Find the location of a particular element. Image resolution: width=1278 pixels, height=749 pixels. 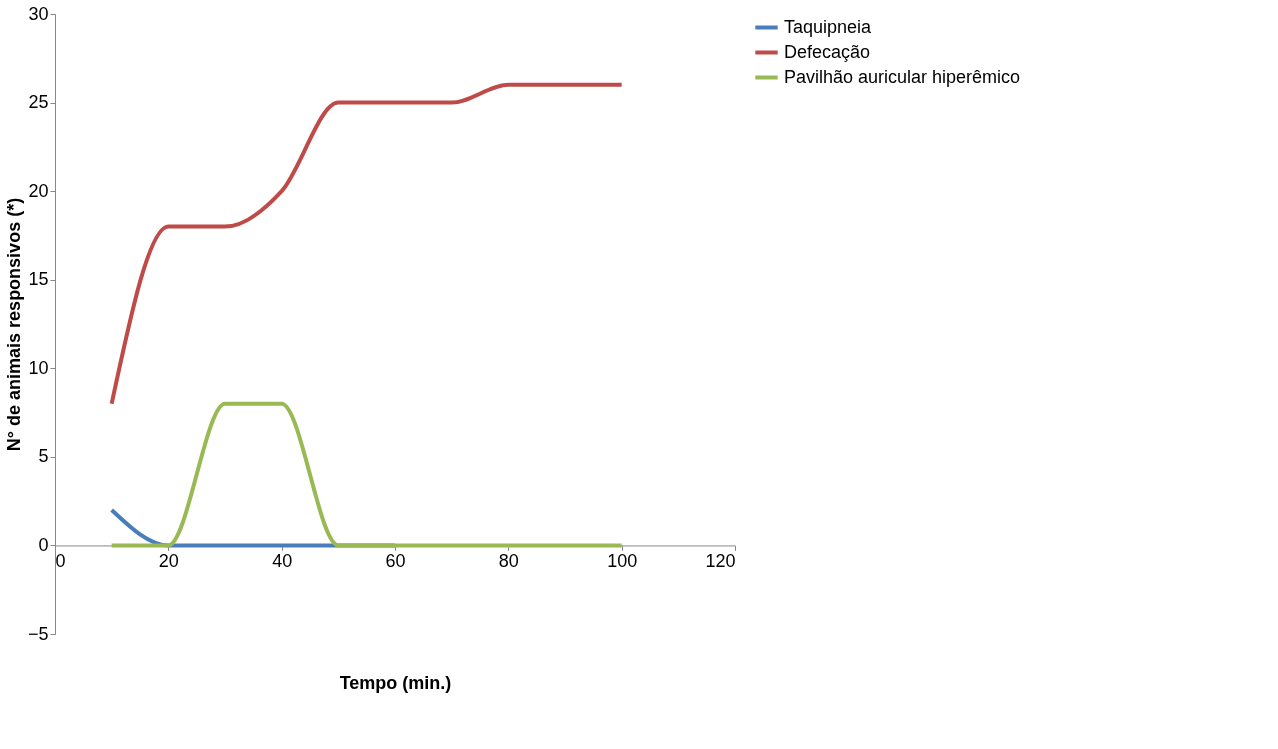

y-tick-label: 25 is located at coordinates (38, 102).